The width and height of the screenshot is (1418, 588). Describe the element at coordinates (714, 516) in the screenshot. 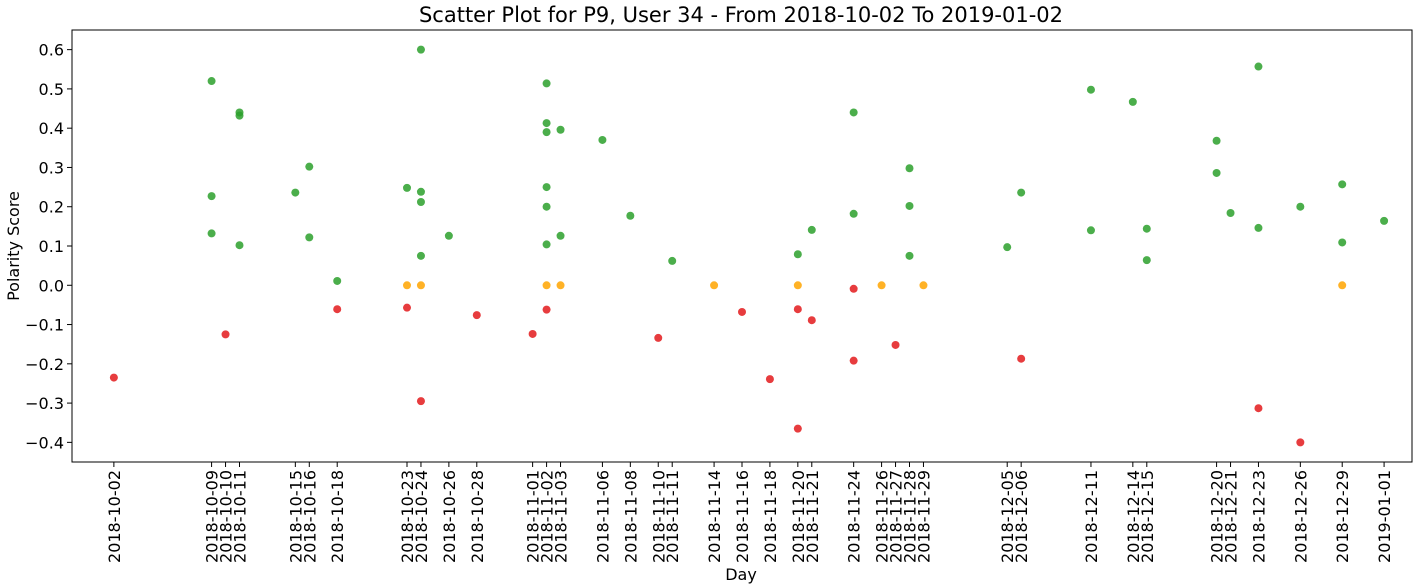

I see `x-tick-label: 2018-11-14` at that location.